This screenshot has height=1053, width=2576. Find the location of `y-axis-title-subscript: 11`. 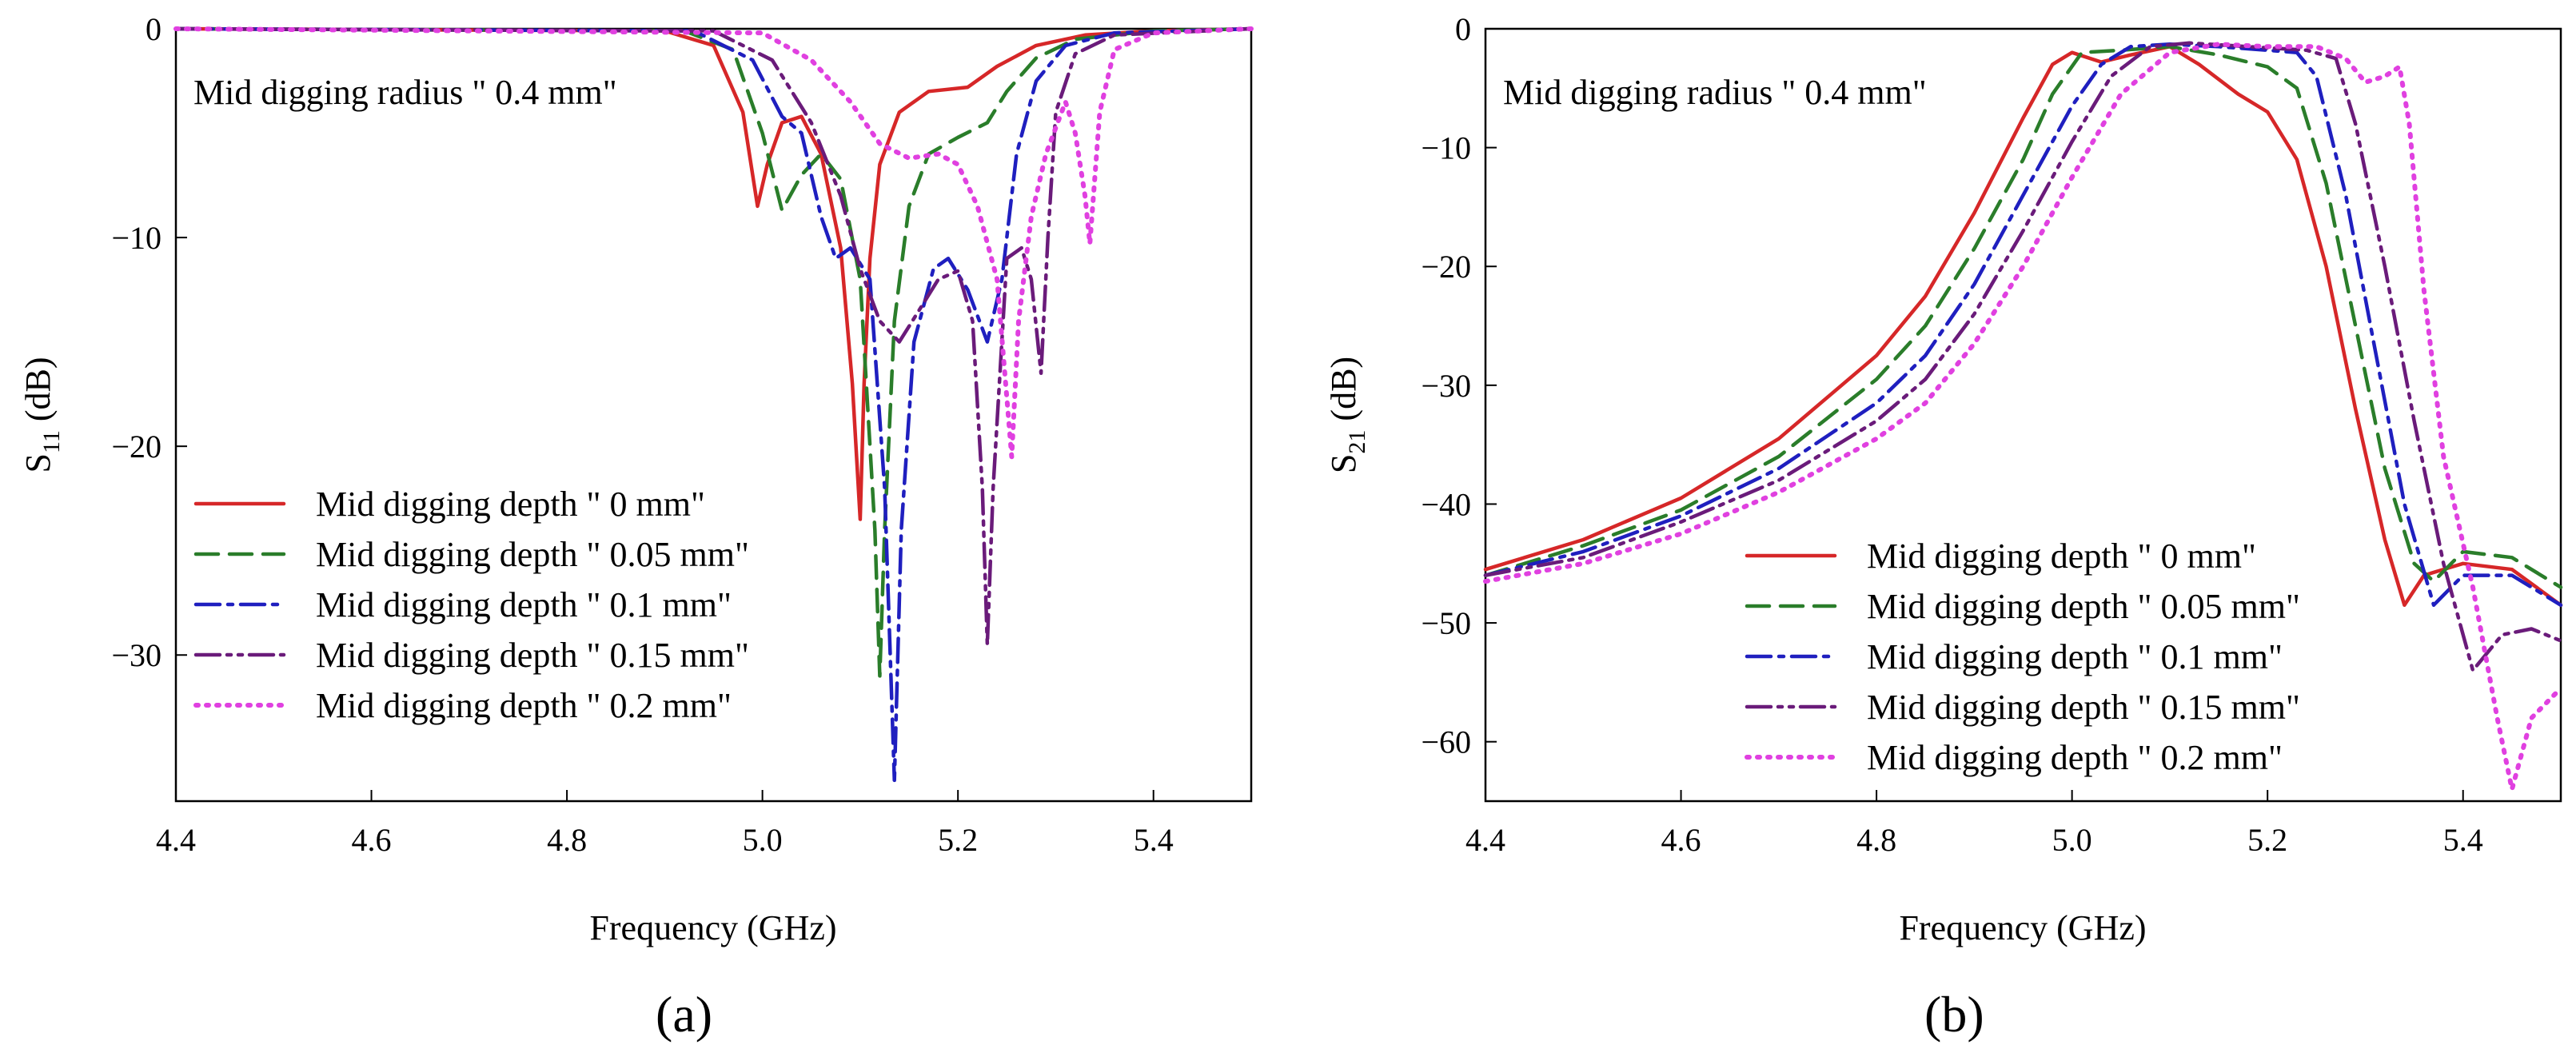

y-axis-title-subscript: 11 is located at coordinates (52, 442).